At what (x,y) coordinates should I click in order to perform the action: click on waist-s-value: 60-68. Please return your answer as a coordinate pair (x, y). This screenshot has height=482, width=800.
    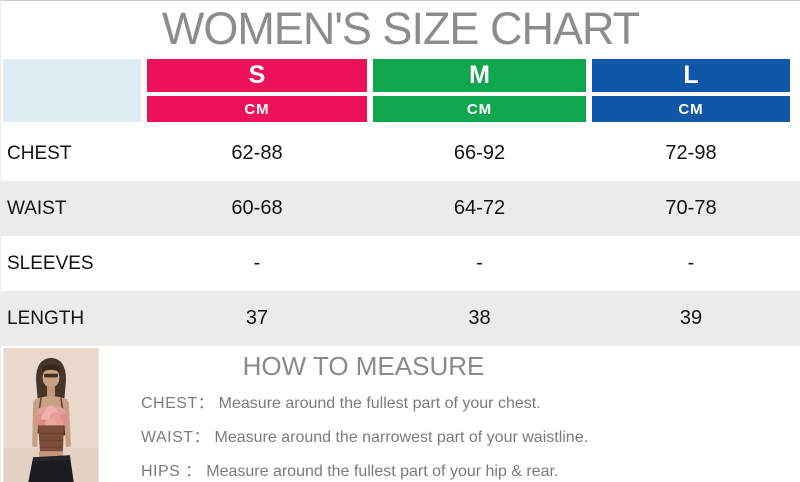
    Looking at the image, I should click on (257, 208).